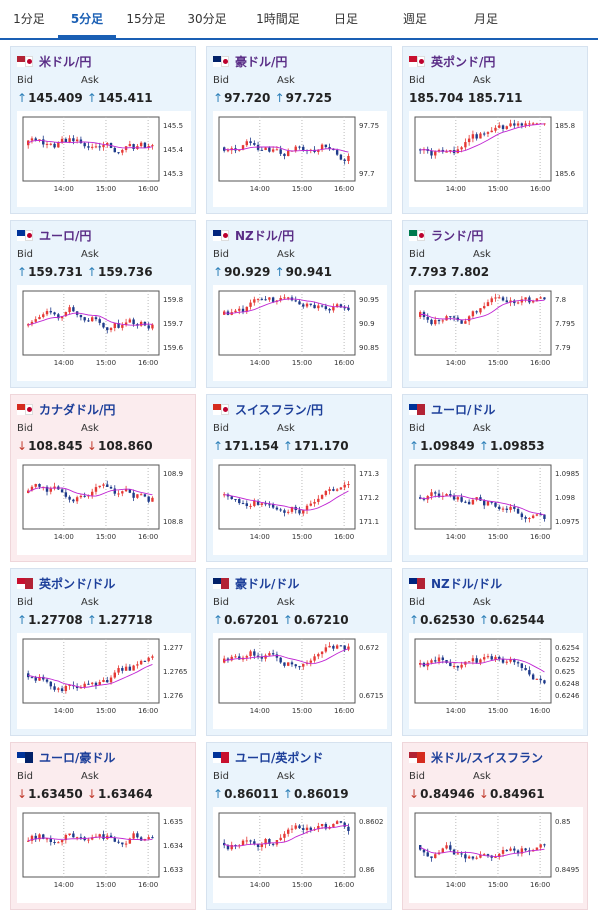 Image resolution: width=598 pixels, height=912 pixels. Describe the element at coordinates (279, 757) in the screenshot. I see `currency-pair-name: ユーロ/英ポンド` at that location.